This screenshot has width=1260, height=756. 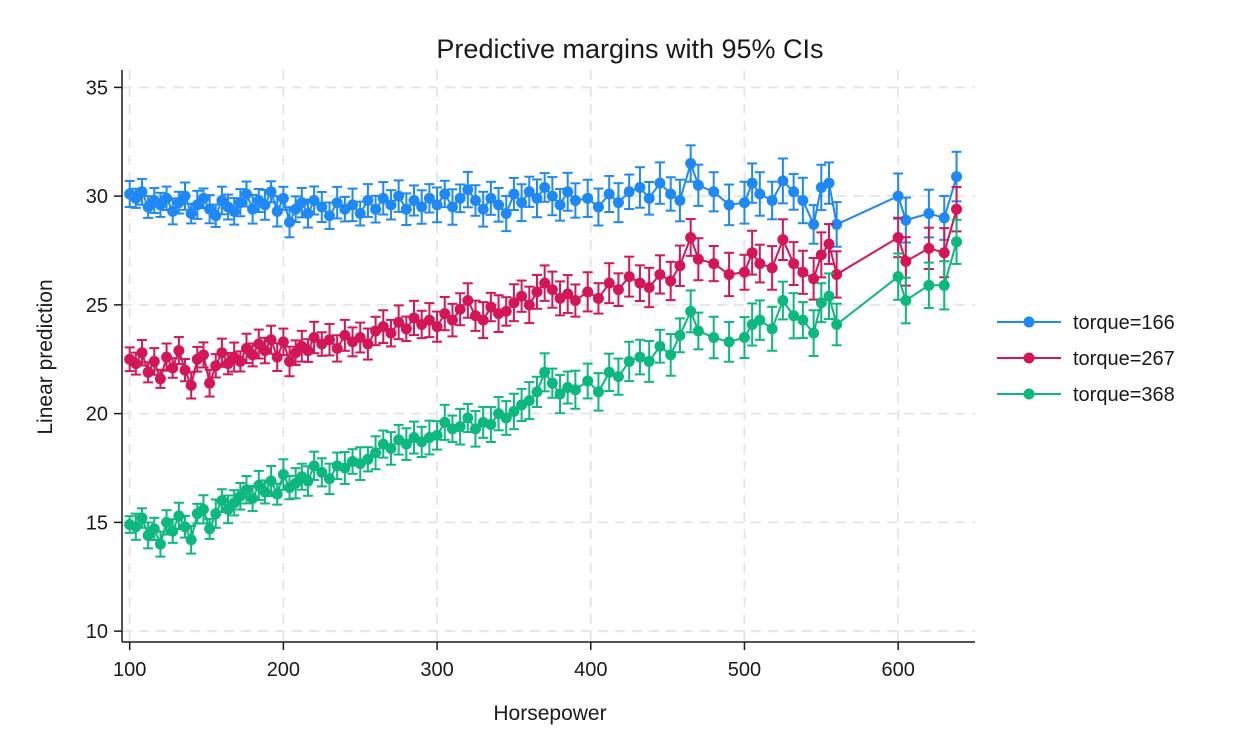 I want to click on legend: torque=166 torque=267 torque=368, so click(x=1086, y=359).